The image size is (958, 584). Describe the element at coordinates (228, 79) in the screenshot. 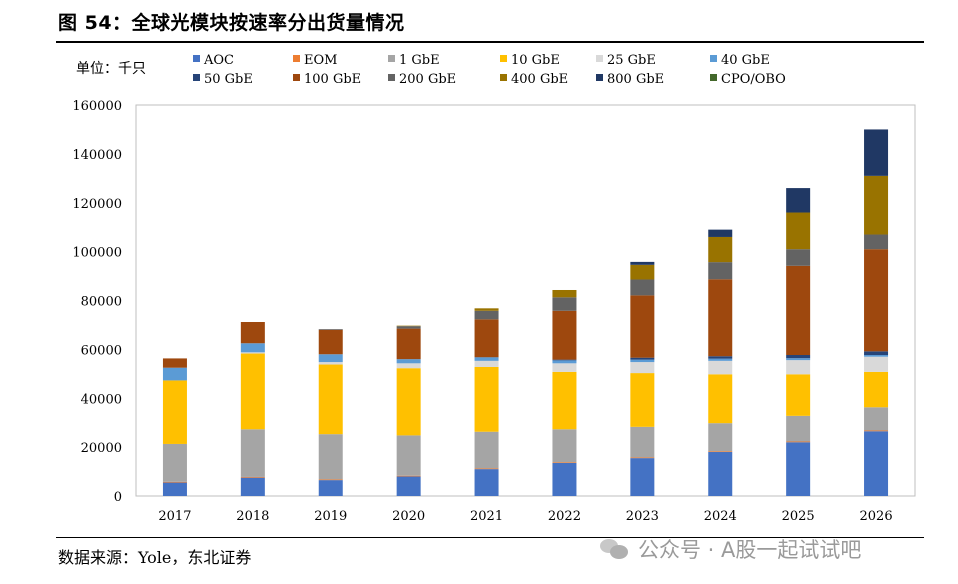

I see `legend-label: 50 GbE` at that location.